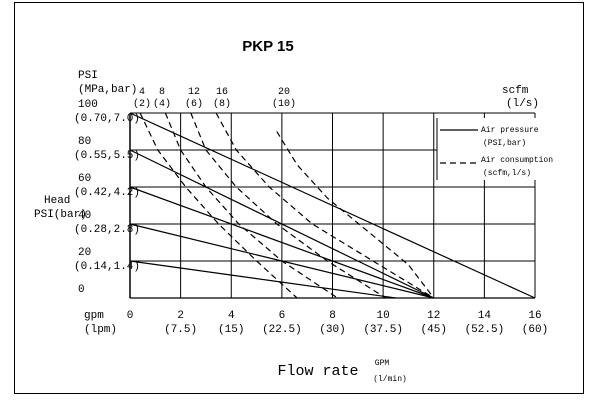  Describe the element at coordinates (162, 104) in the screenshot. I see `scfm-tick-sublabel: (4)` at that location.